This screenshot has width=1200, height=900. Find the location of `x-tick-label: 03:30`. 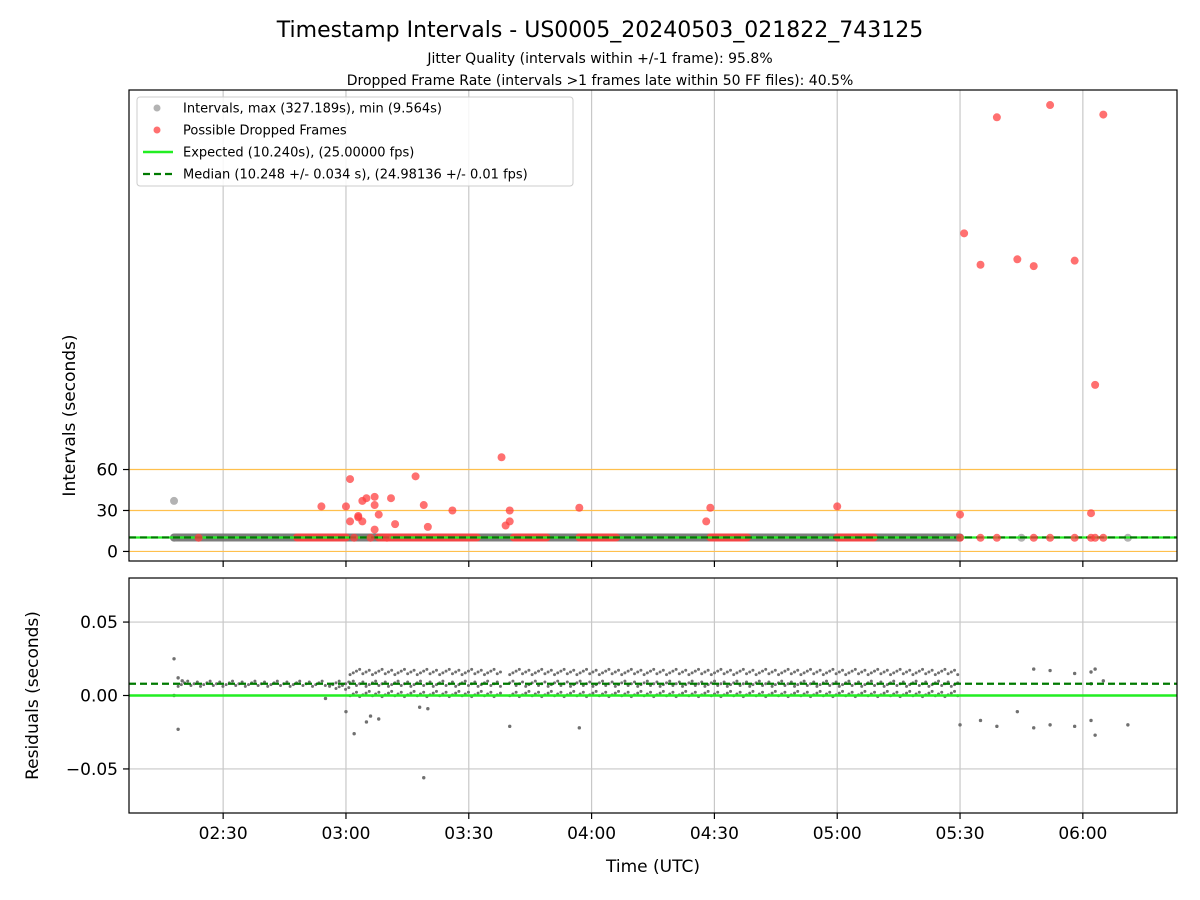

x-tick-label: 03:30 is located at coordinates (468, 834).